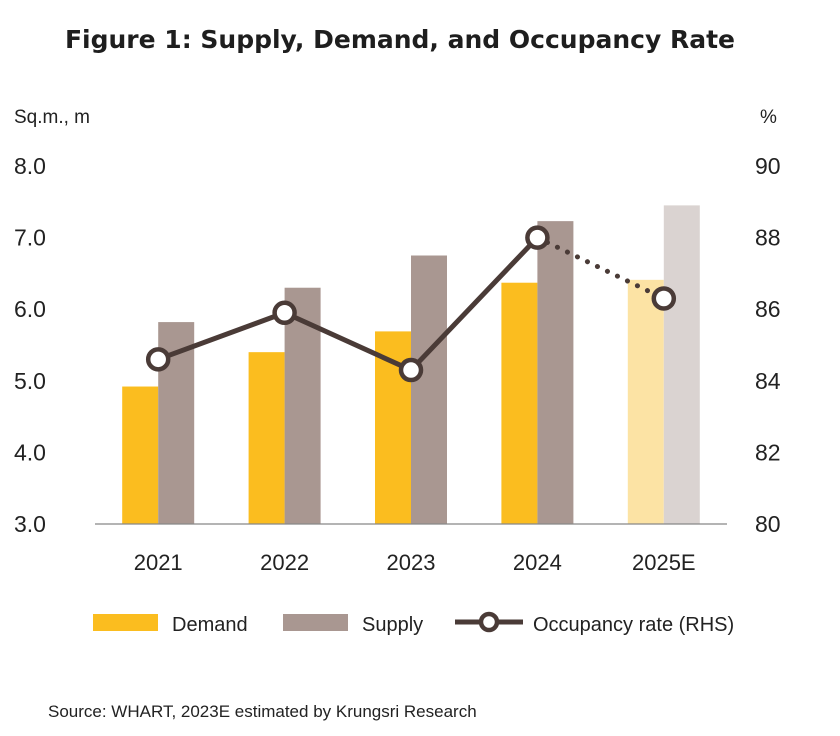 The image size is (840, 736). I want to click on left-tick-label: 6.0, so click(30, 309).